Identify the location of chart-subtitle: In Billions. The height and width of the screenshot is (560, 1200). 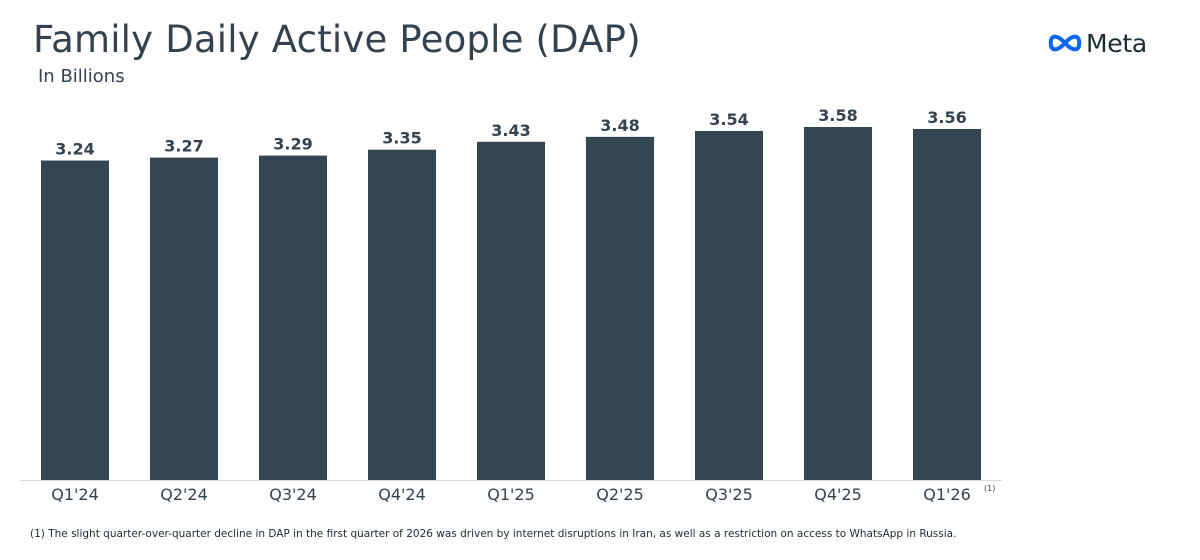
(81, 76).